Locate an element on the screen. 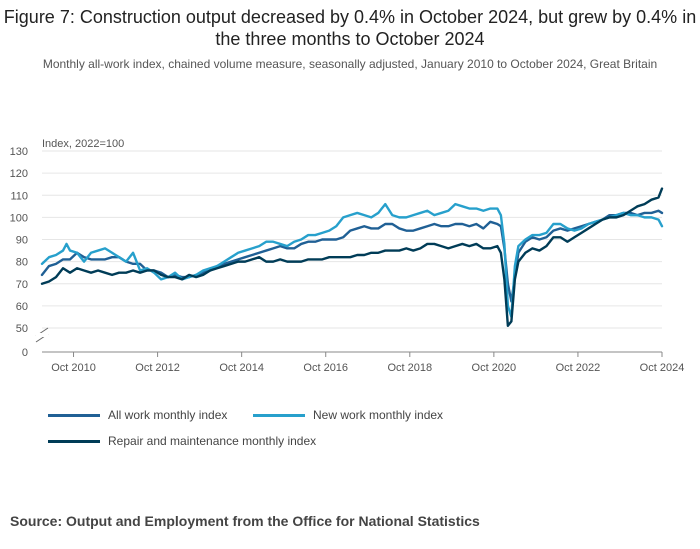 The width and height of the screenshot is (700, 549). legend-swatch-all-work is located at coordinates (74, 415).